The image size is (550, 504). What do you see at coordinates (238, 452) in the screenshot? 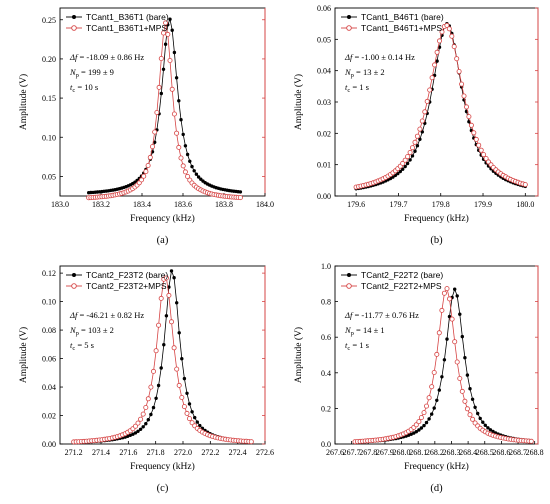
I see `x-tick-label: 272.4` at bounding box center [238, 452].